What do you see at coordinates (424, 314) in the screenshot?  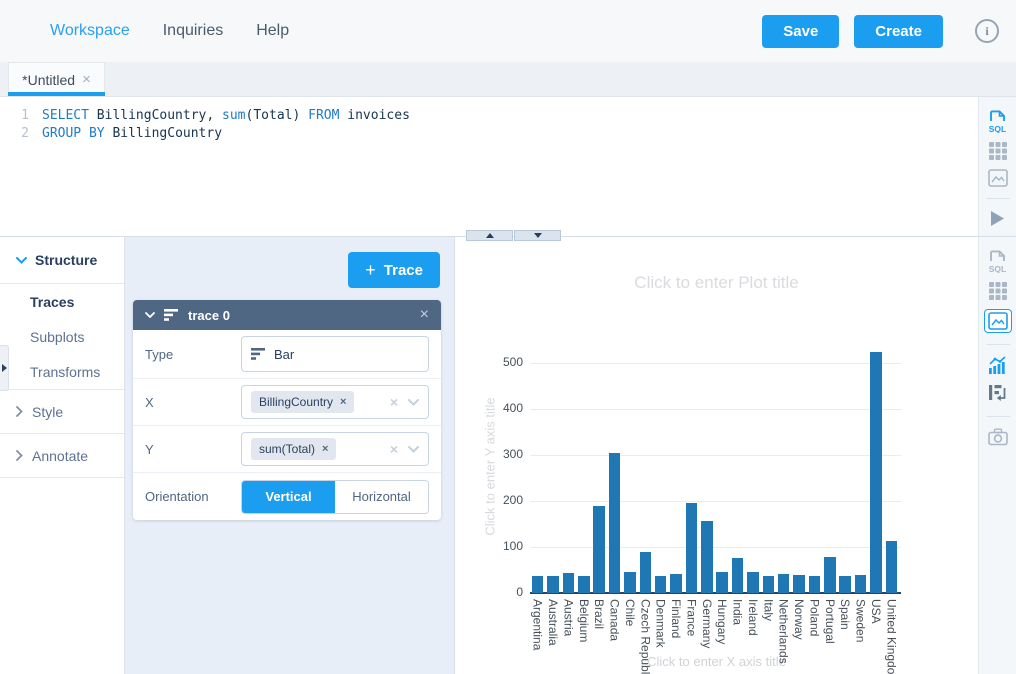 I see `close-icon: ×` at bounding box center [424, 314].